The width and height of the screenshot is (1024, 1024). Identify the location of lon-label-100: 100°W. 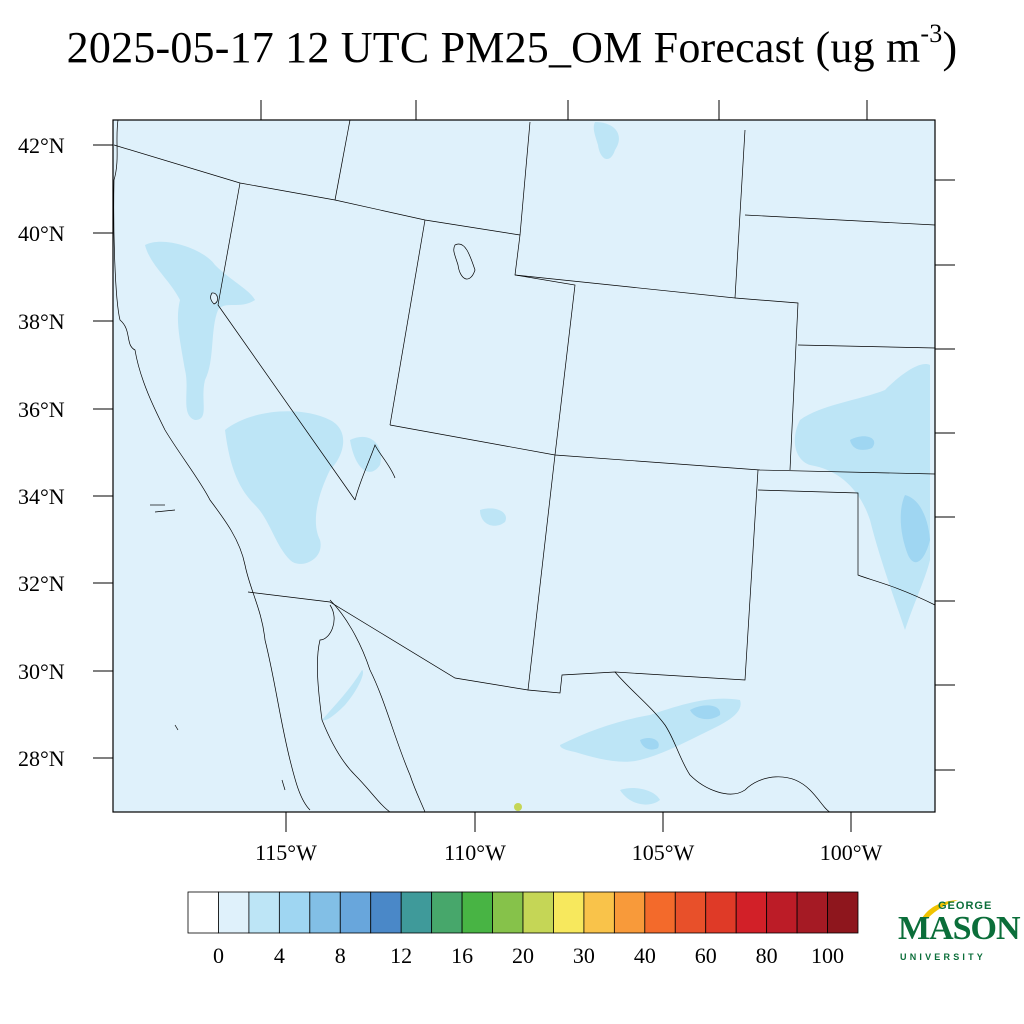
(851, 852).